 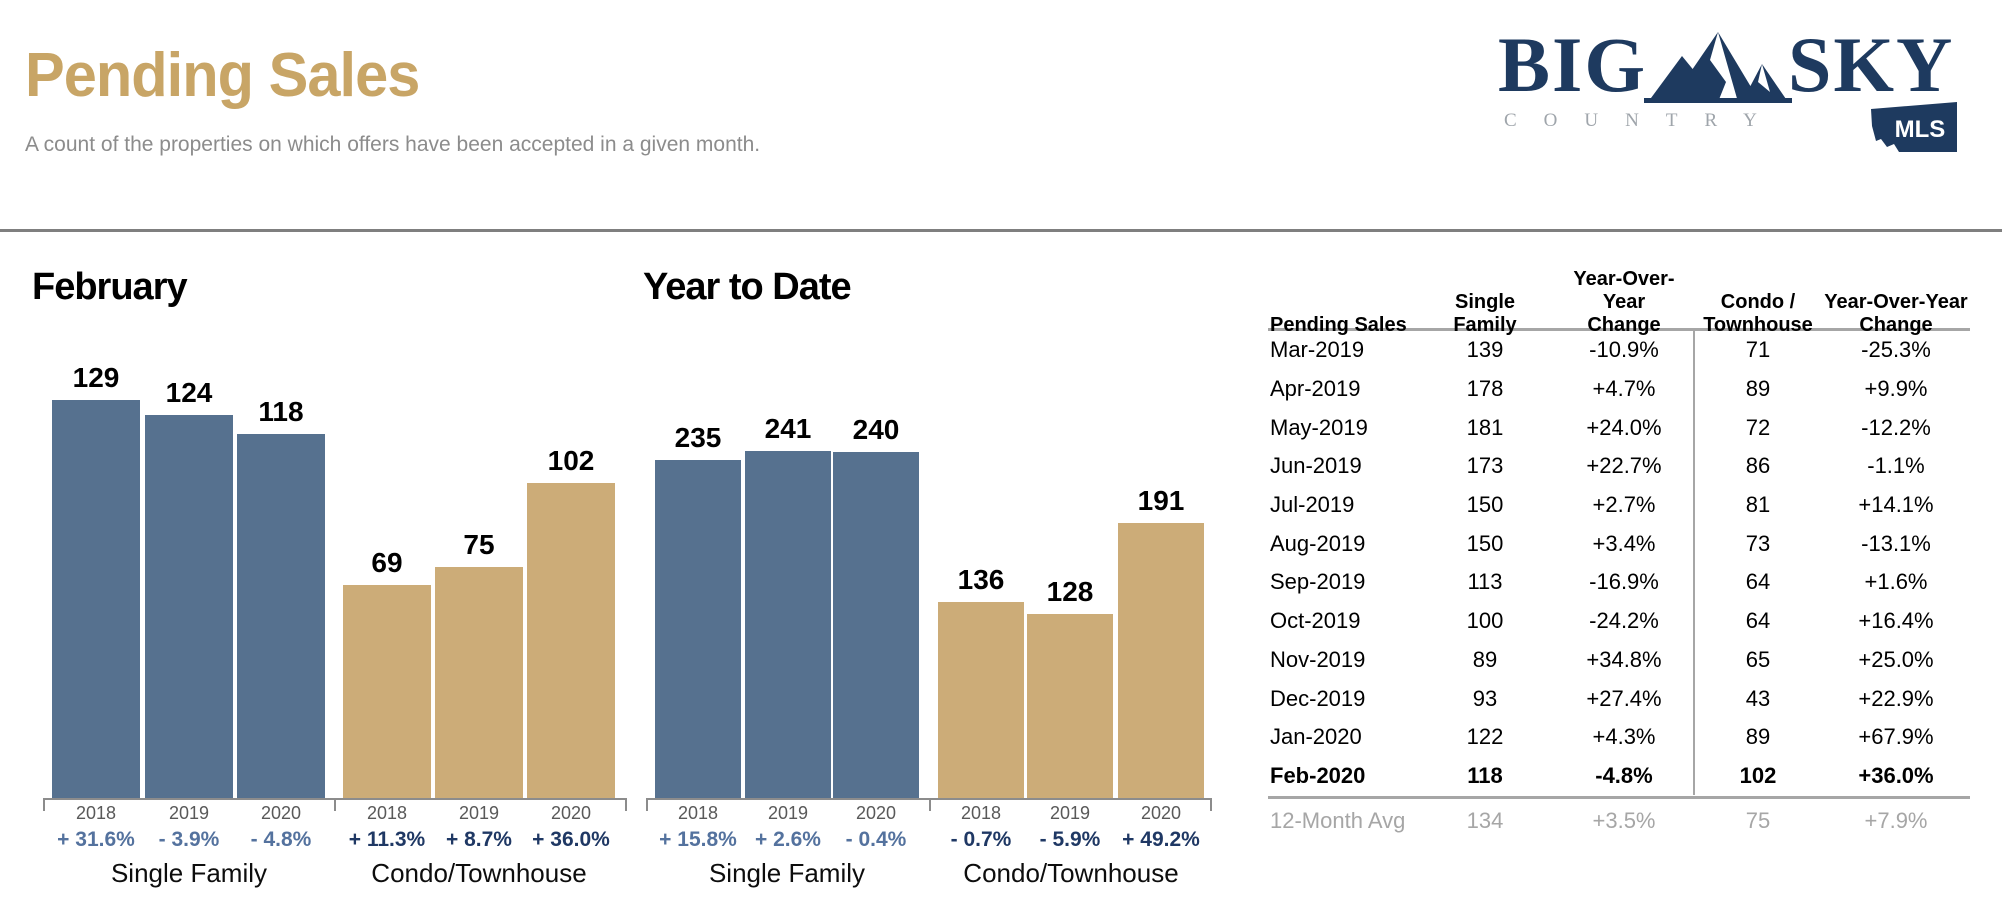 What do you see at coordinates (1485, 350) in the screenshot?
I see `table-cell: 139` at bounding box center [1485, 350].